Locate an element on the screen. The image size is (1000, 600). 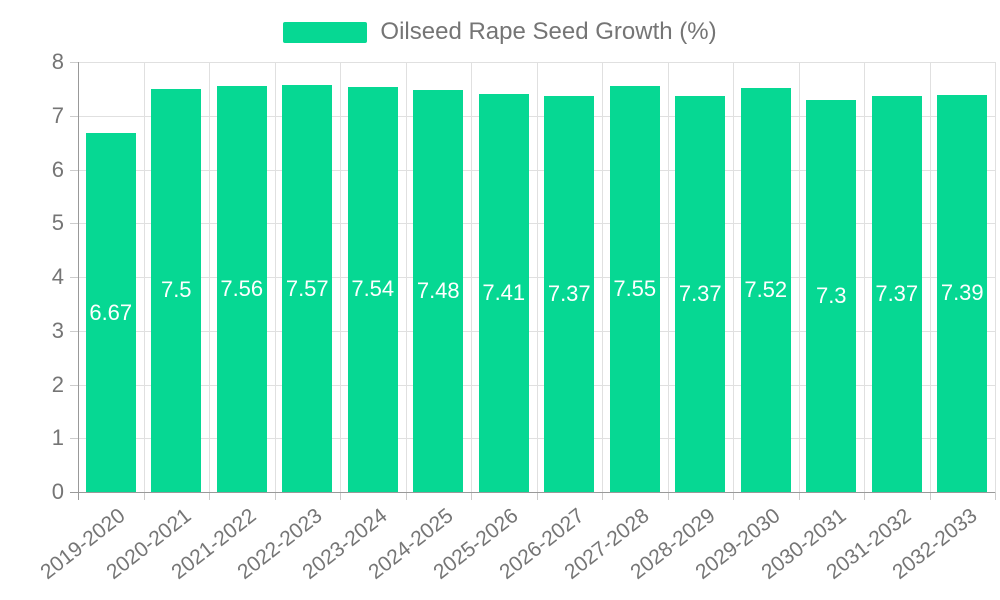
y-axis-tick-label: 2 is located at coordinates (57, 384).